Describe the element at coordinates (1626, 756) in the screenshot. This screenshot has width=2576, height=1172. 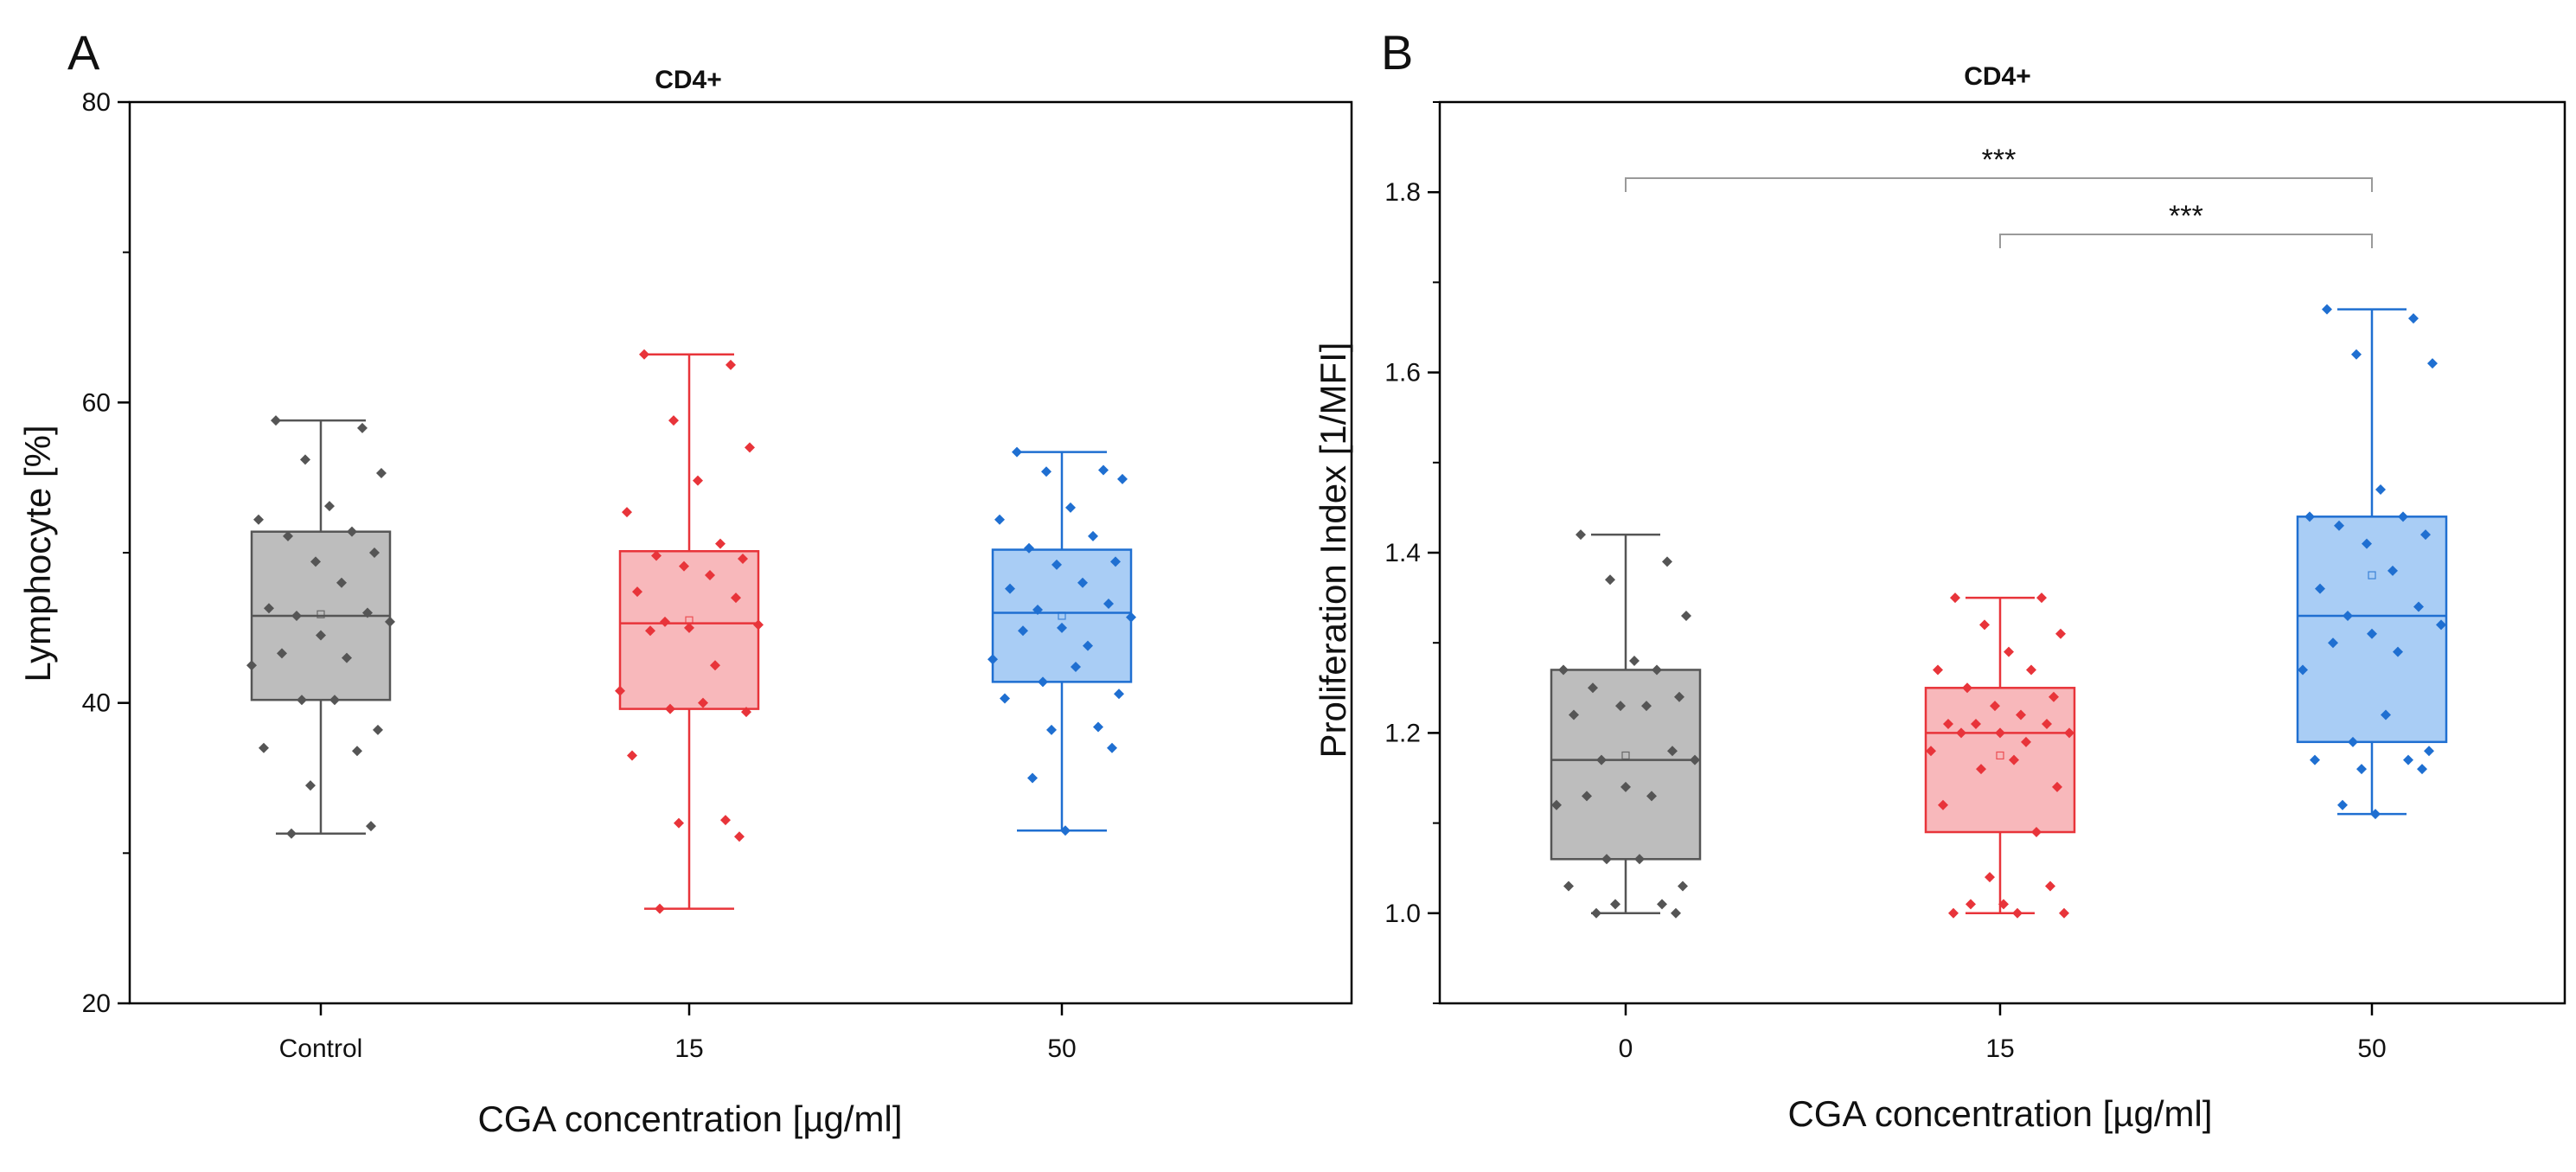
I see `mean-marker` at that location.